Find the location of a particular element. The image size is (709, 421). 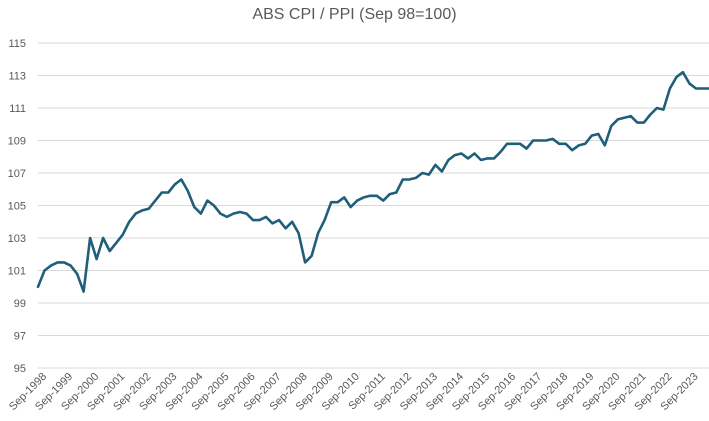

y-tick-label: 95 is located at coordinates (20, 369).